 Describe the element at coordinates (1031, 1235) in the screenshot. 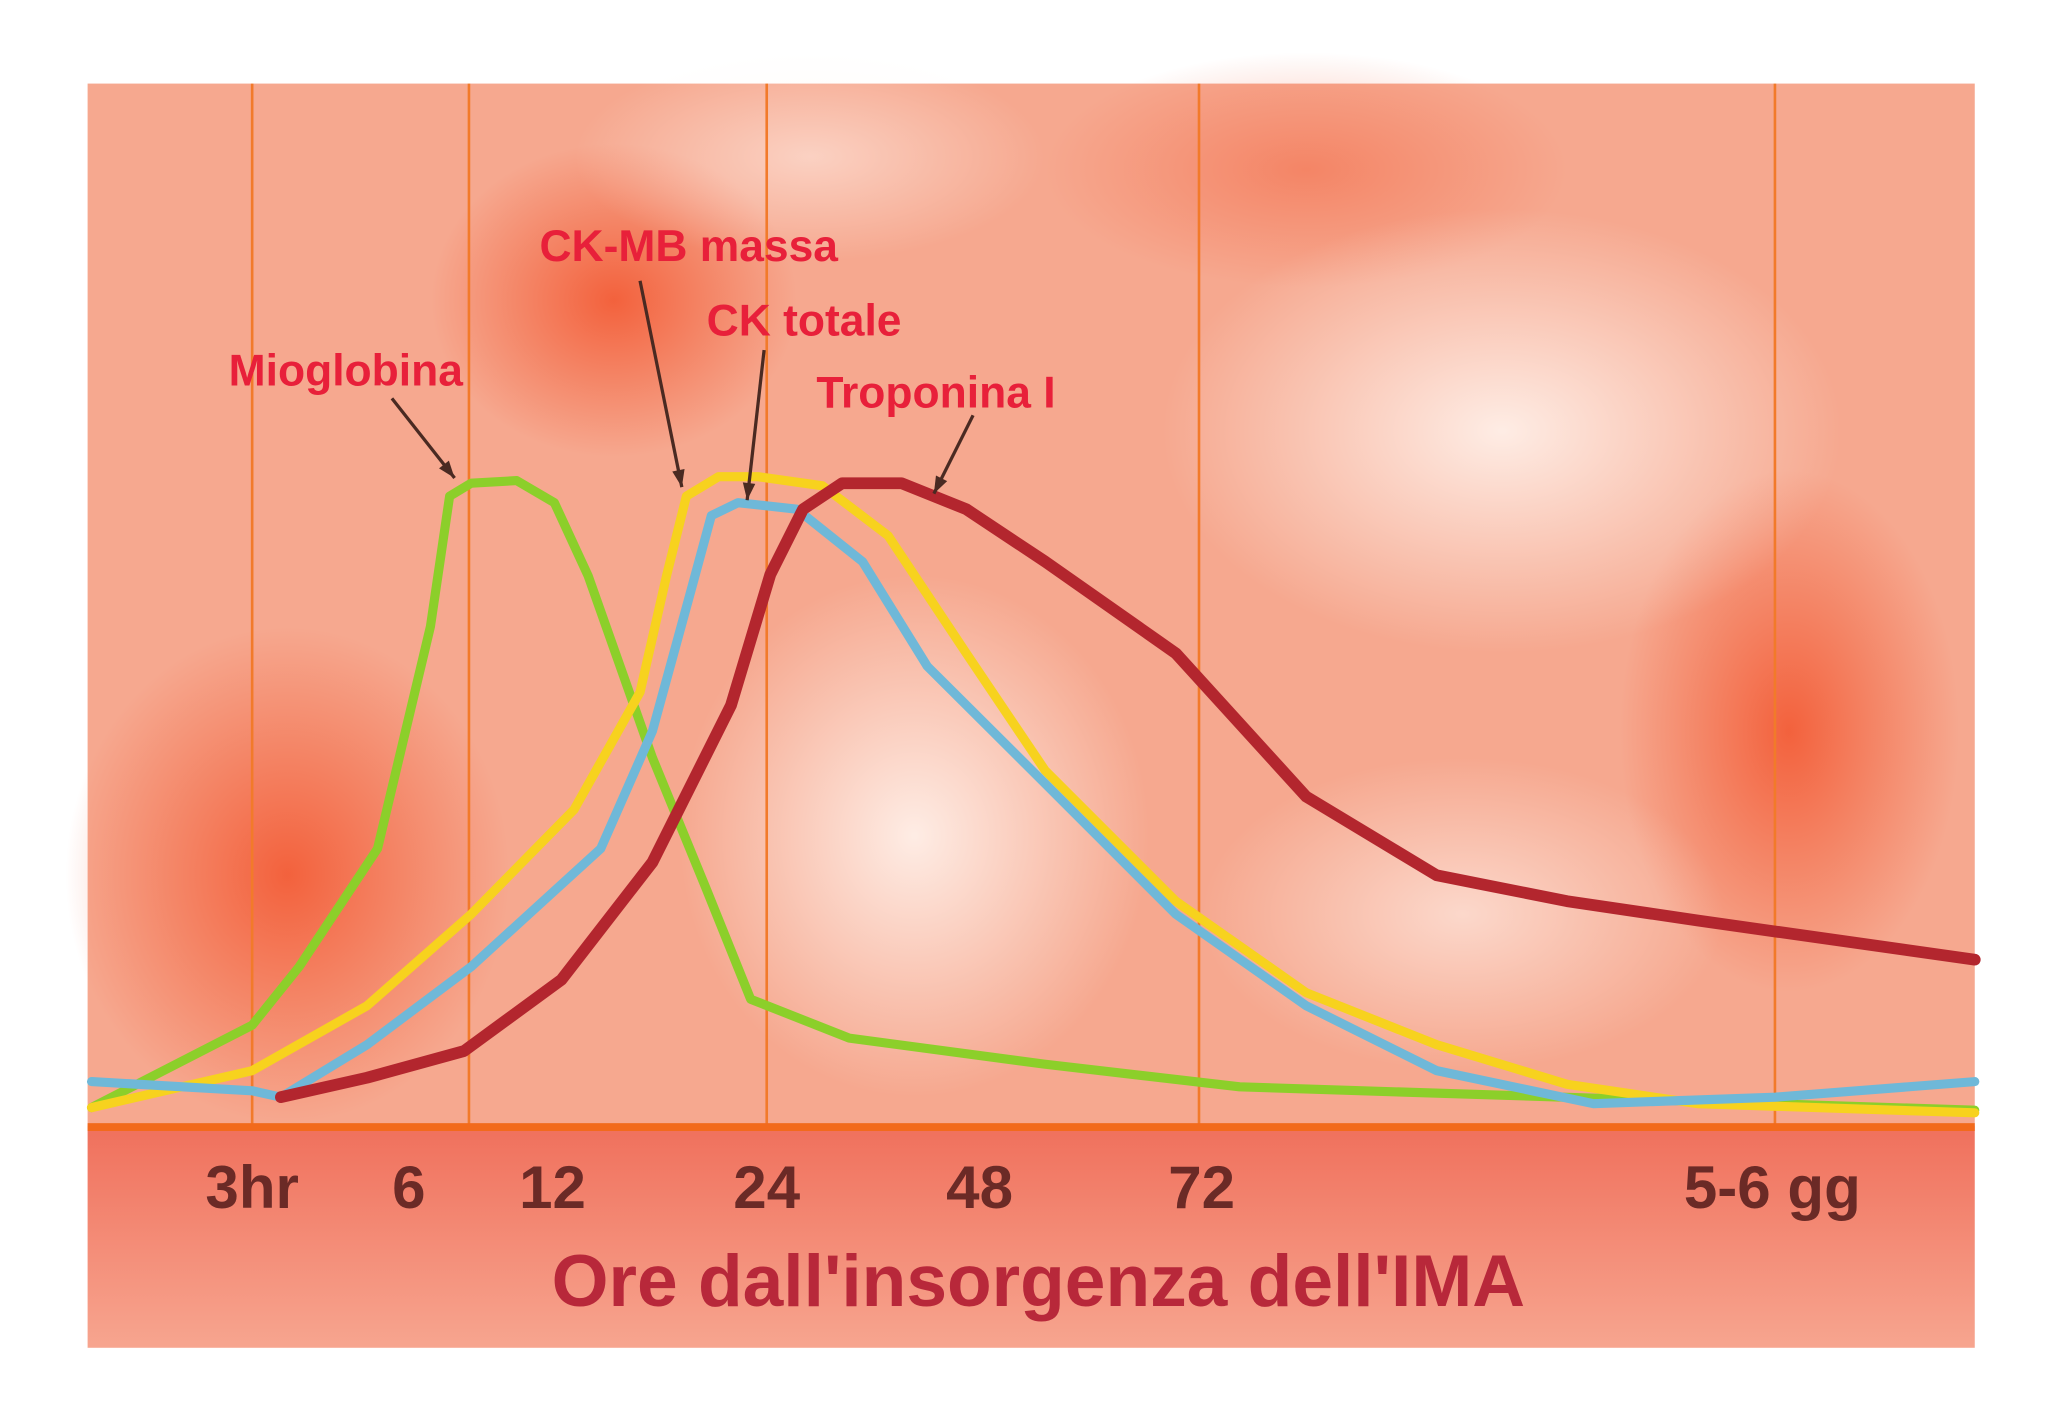

I see `x-axis-band` at that location.